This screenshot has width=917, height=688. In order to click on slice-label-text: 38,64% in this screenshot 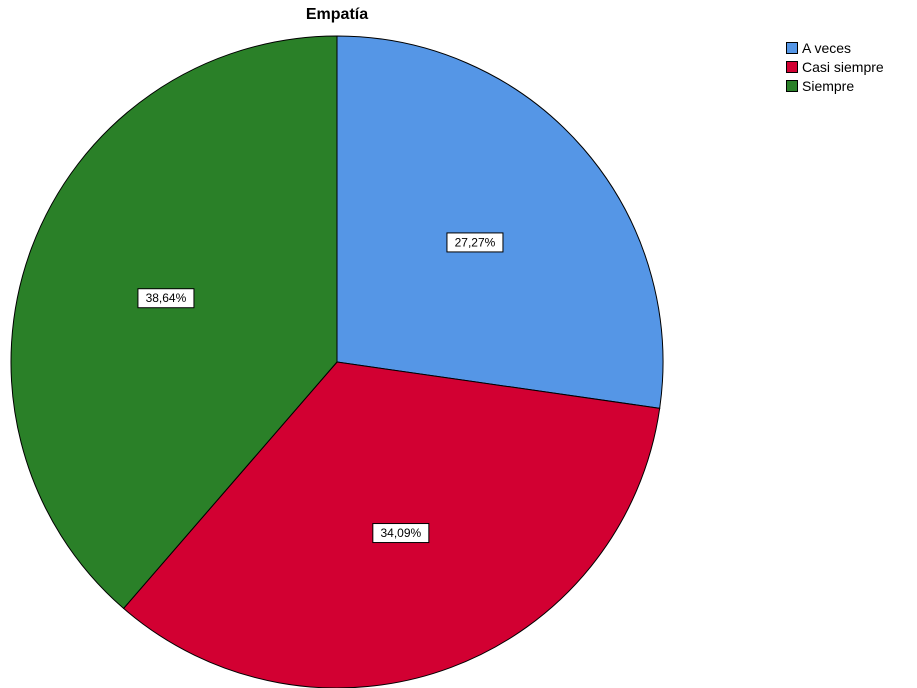, I will do `click(166, 298)`.